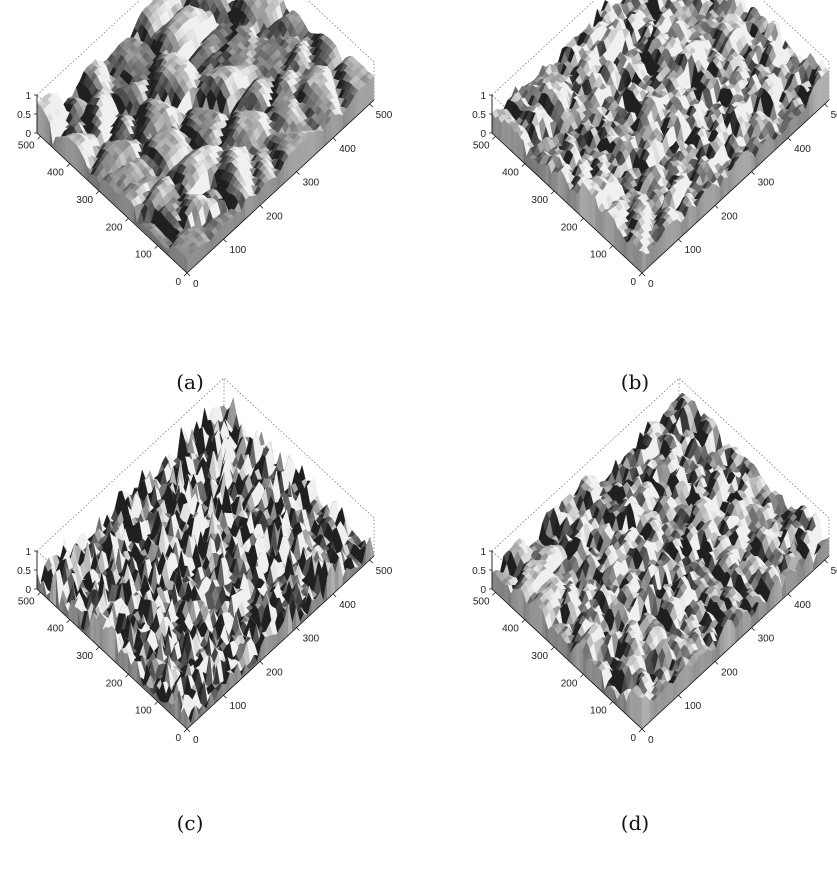 The image size is (837, 880). What do you see at coordinates (635, 823) in the screenshot?
I see `caption-d: (d)` at bounding box center [635, 823].